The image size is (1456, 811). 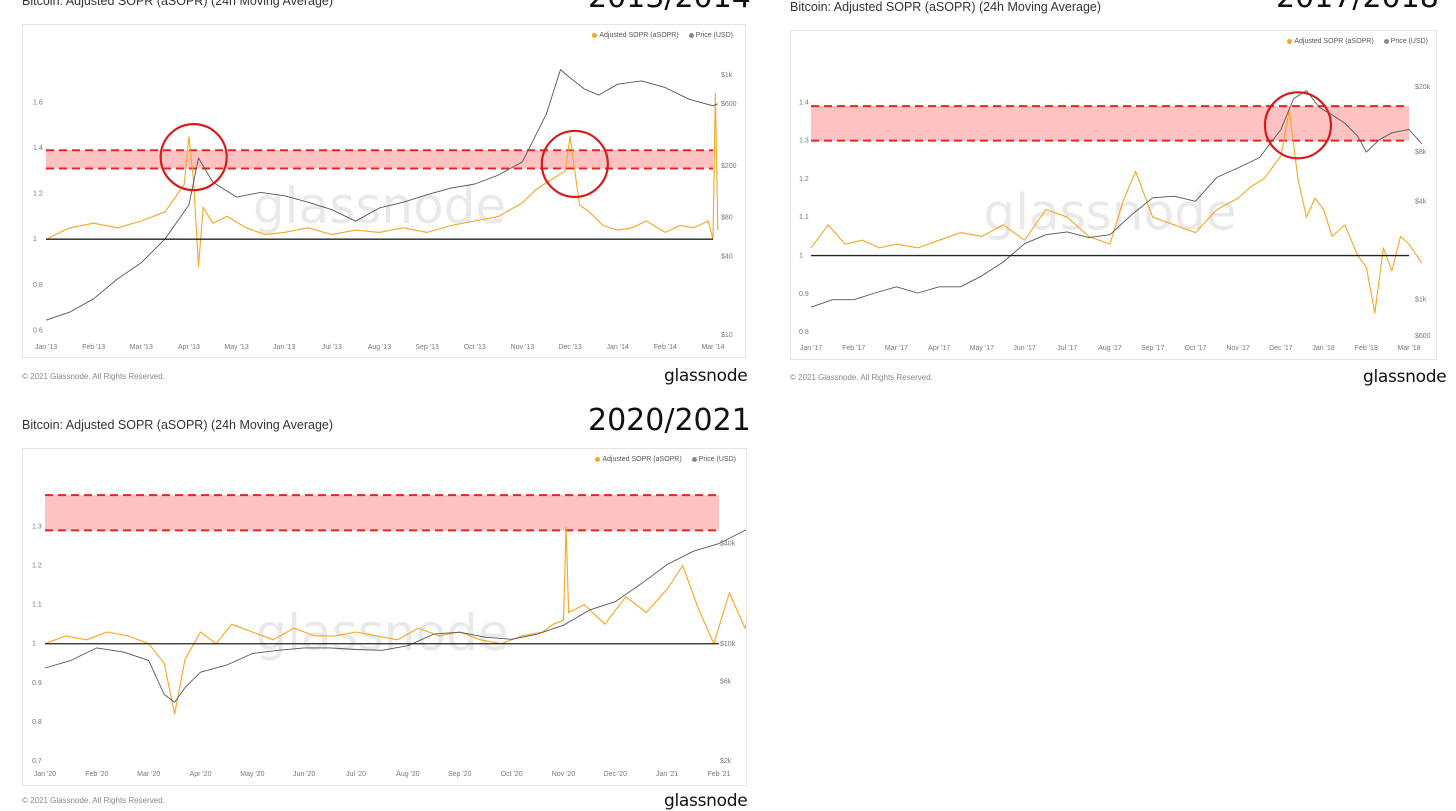 I want to click on x-tick-label: Sep '17, so click(x=1153, y=348).